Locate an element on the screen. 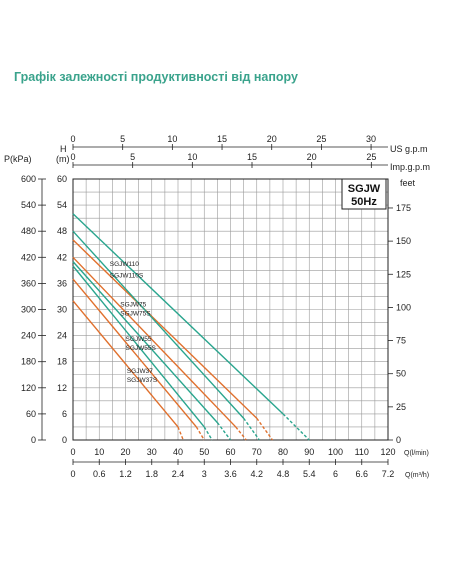 The height and width of the screenshot is (584, 452). lmin-tick-label: 110 is located at coordinates (362, 452).